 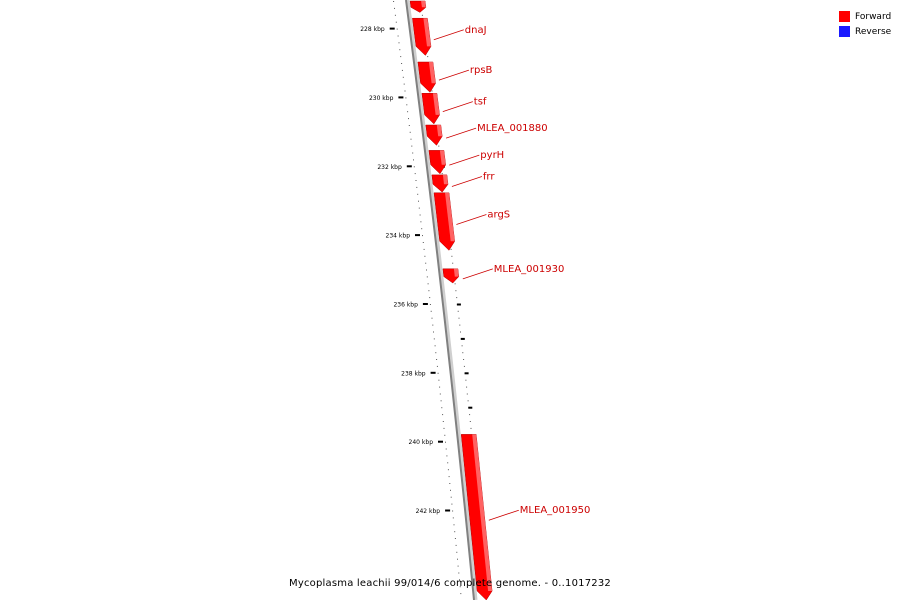 I want to click on scale-label: 234 kbp, so click(x=398, y=236).